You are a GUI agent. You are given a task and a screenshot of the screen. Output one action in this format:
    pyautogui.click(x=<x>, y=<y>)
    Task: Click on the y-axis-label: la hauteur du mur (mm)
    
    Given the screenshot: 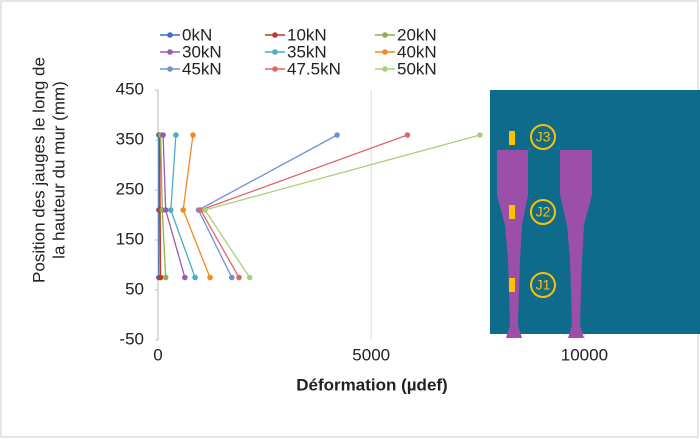 What is the action you would take?
    pyautogui.click(x=58, y=170)
    